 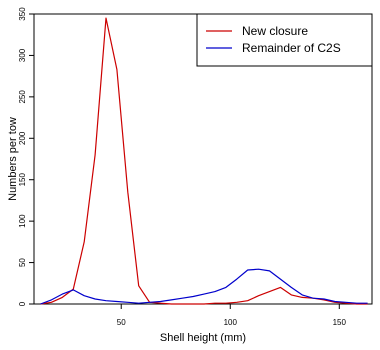 What do you see at coordinates (13, 159) in the screenshot?
I see `y-axis-label: Numbers per tow` at bounding box center [13, 159].